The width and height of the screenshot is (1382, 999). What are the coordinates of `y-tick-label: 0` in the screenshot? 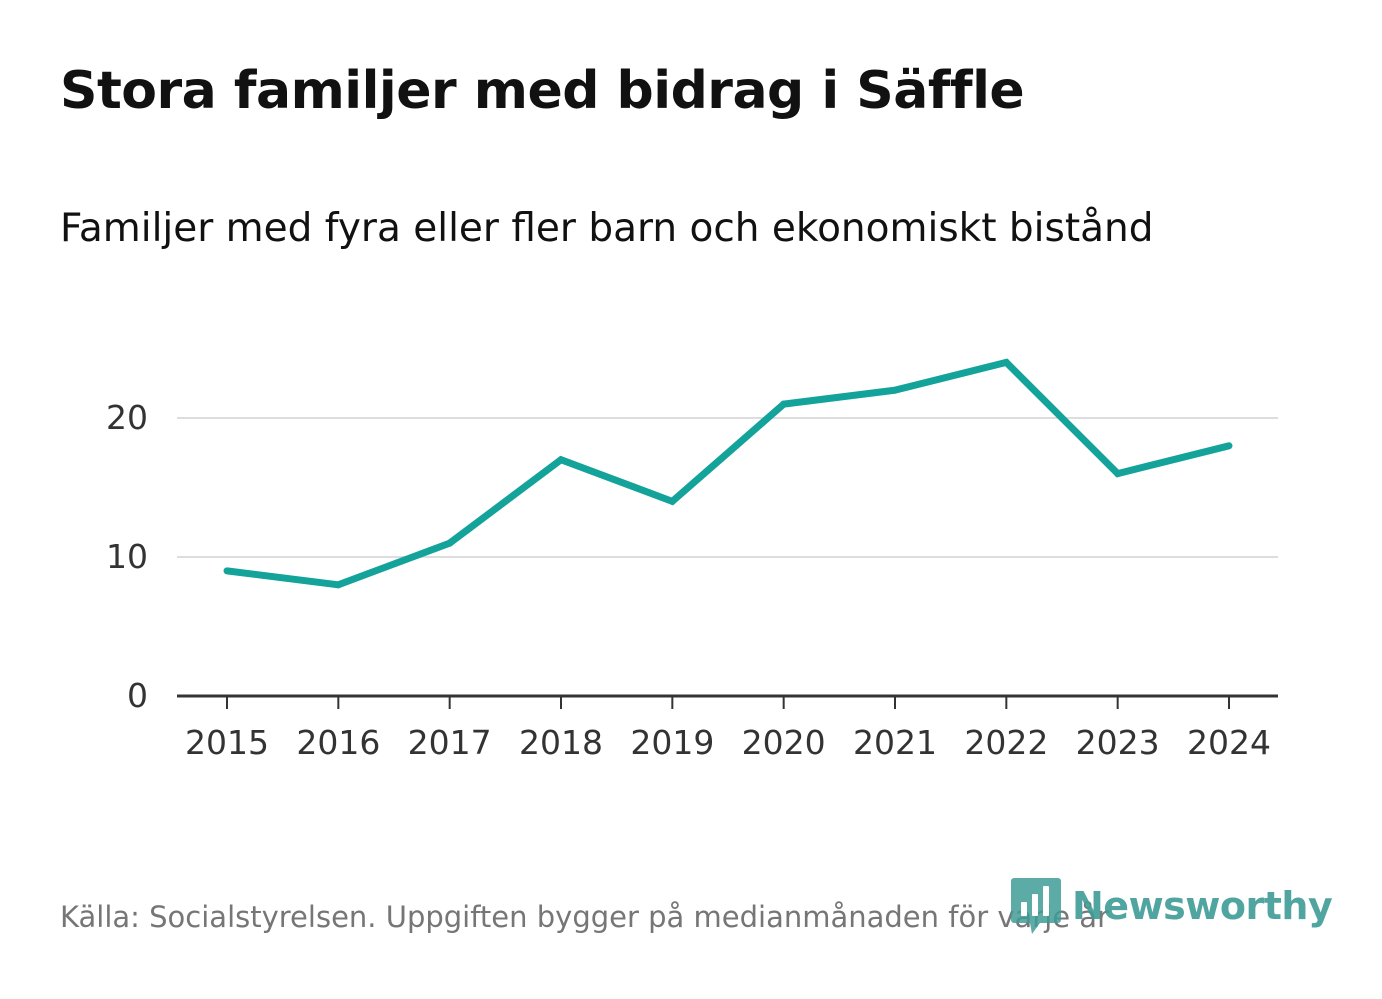 It's located at (137, 695).